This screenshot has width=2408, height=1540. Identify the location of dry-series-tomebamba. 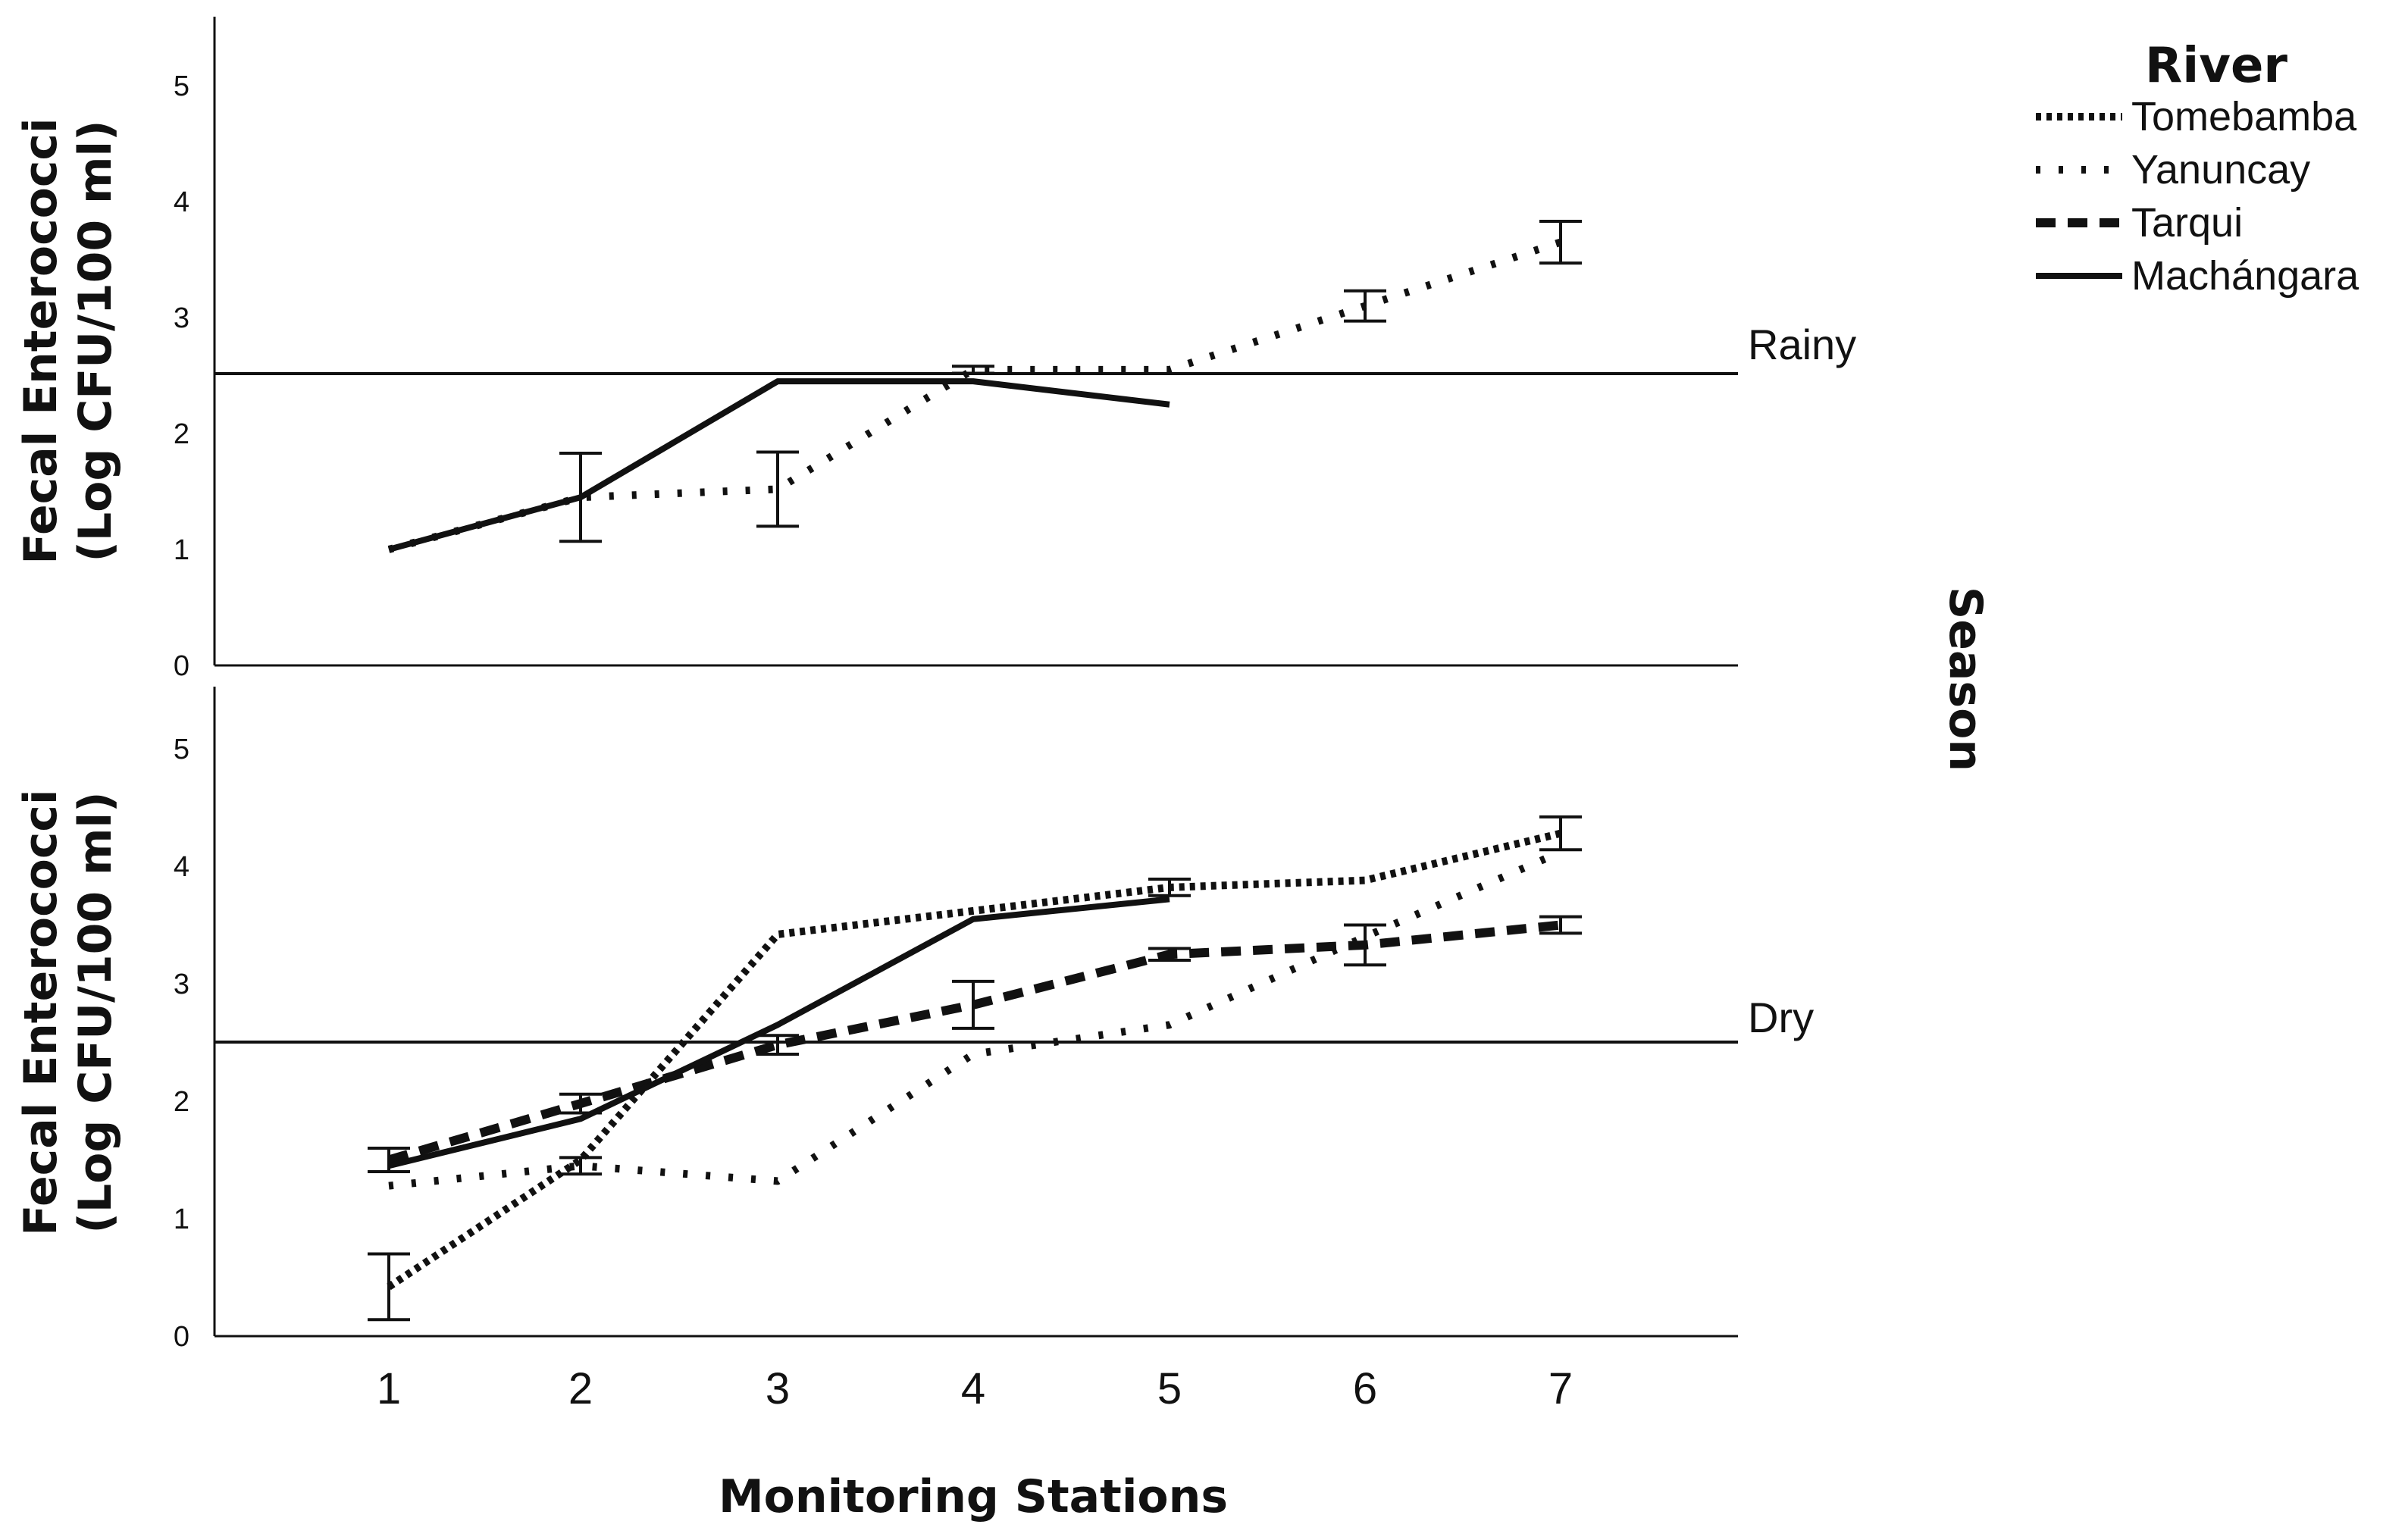
(974, 1060).